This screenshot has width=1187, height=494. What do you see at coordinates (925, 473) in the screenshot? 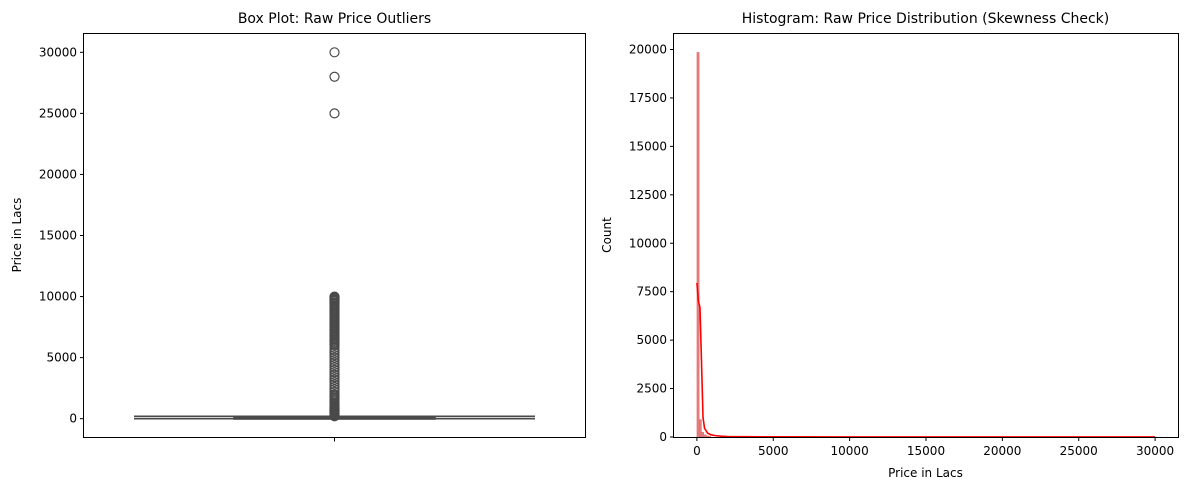
I see `histogram-x-label: Price in Lacs` at bounding box center [925, 473].